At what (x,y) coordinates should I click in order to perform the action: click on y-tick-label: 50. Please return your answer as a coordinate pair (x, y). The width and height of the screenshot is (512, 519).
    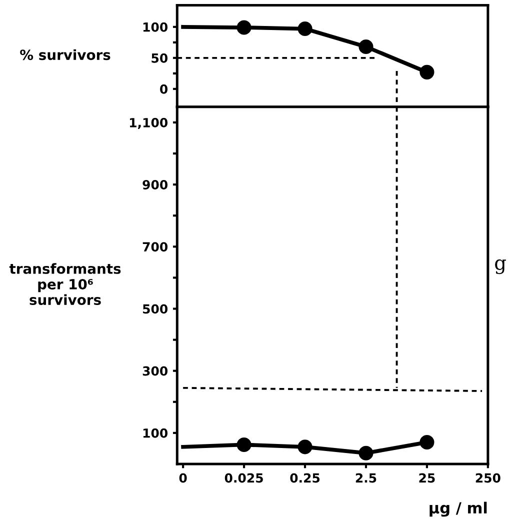
    Looking at the image, I should click on (160, 58).